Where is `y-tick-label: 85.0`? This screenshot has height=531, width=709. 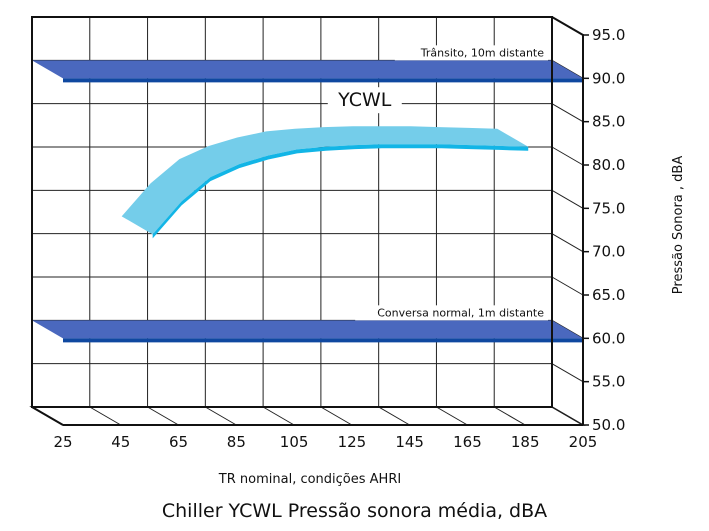
y-tick-label: 85.0 is located at coordinates (608, 122).